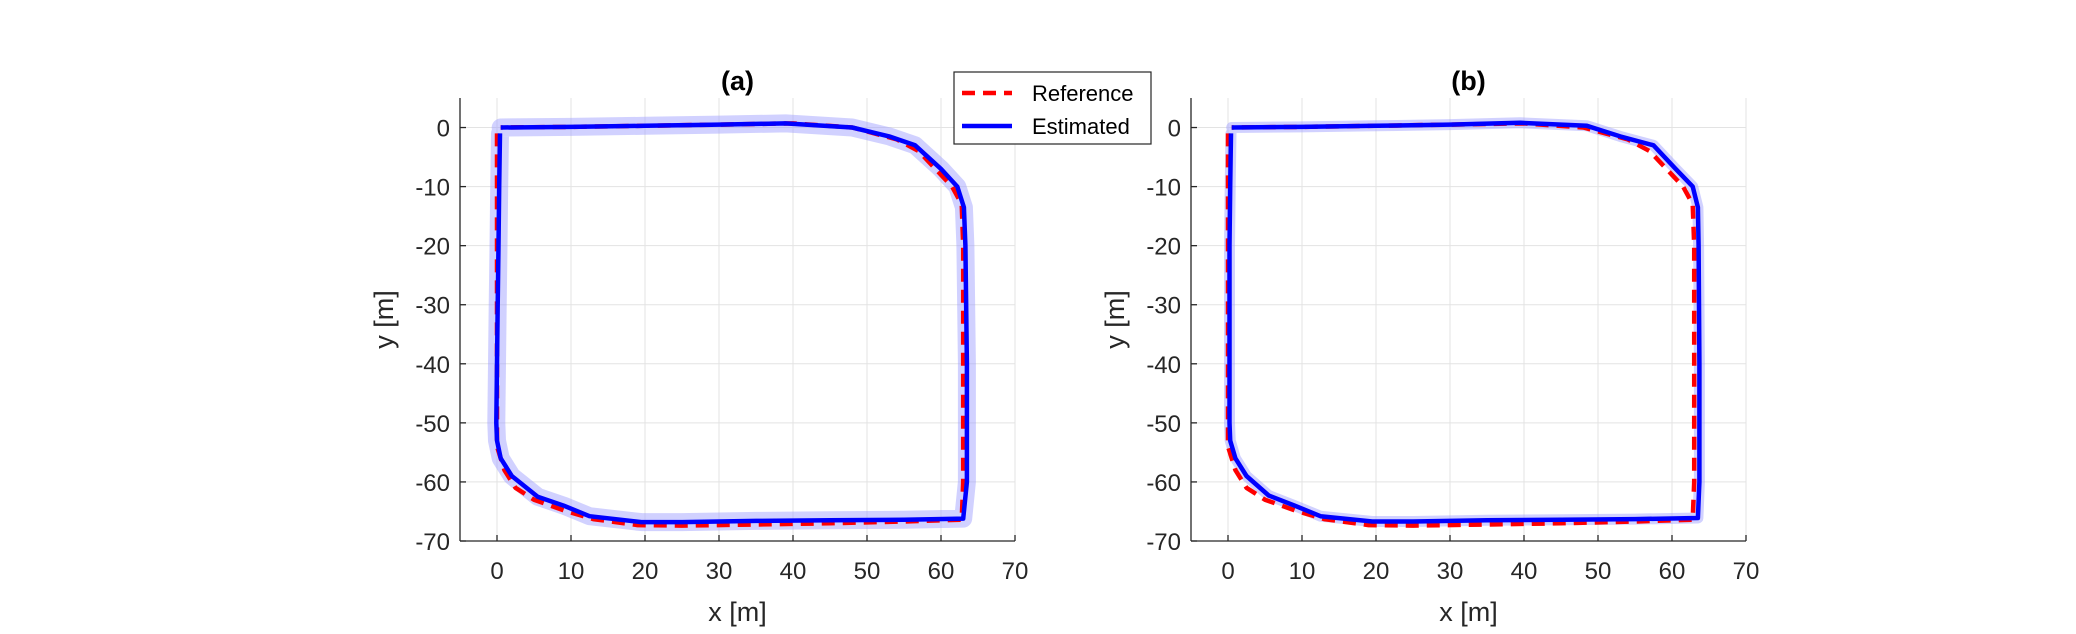 This screenshot has width=2076, height=634. Describe the element at coordinates (737, 612) in the screenshot. I see `x-axis-label-a: x [m]` at that location.